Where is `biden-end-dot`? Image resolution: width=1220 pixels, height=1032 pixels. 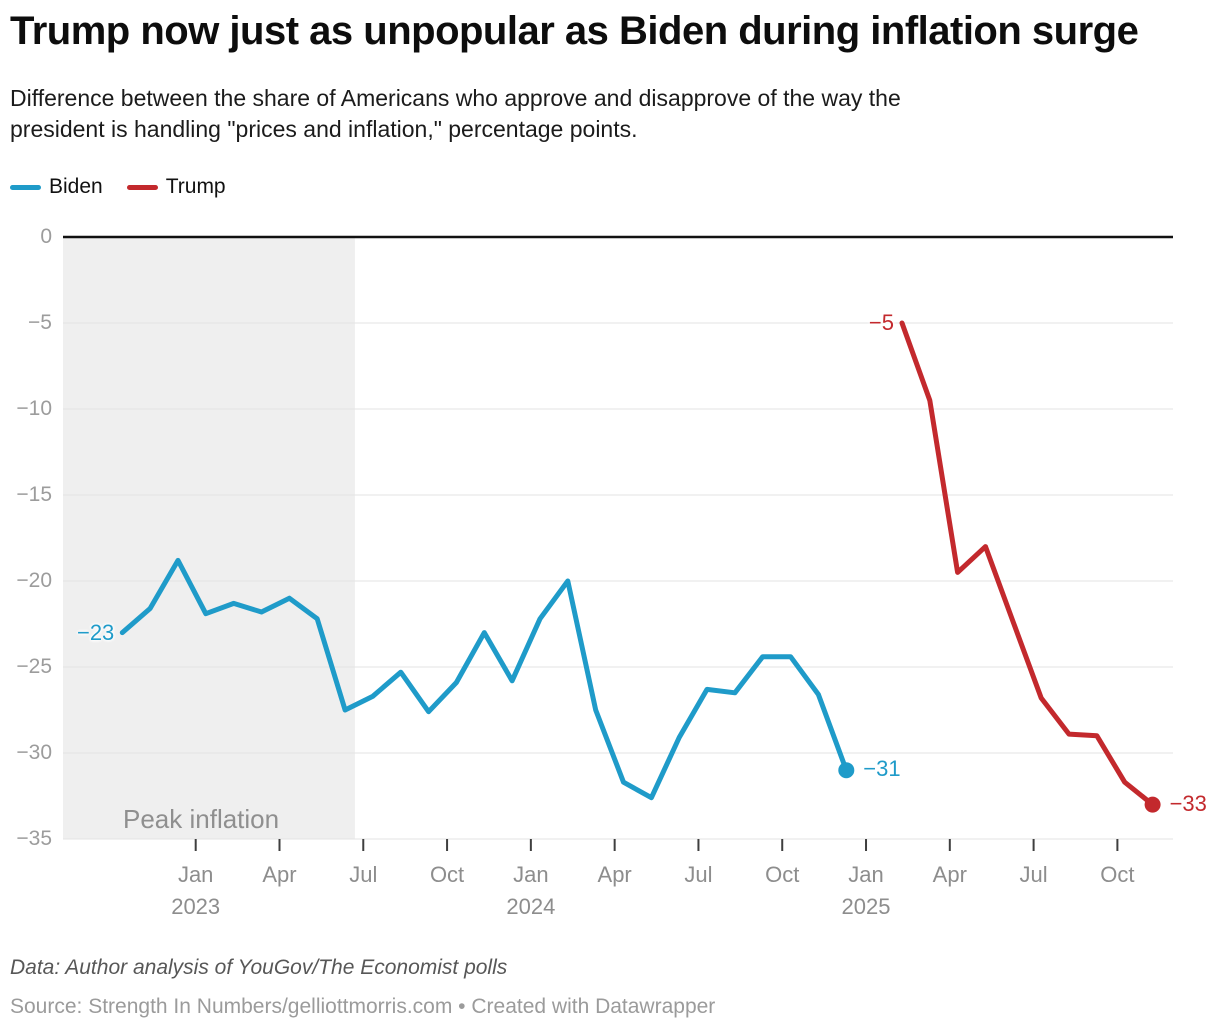
biden-end-dot is located at coordinates (846, 770).